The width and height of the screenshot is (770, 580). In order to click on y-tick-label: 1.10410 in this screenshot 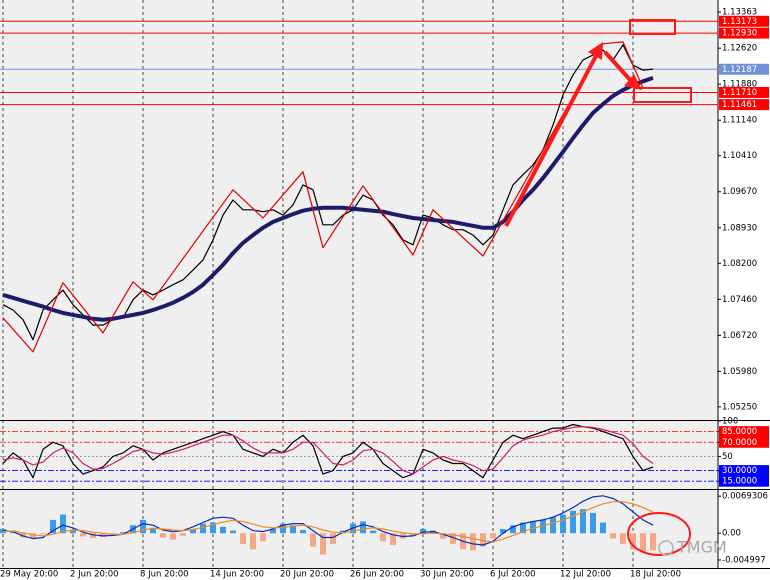, I will do `click(739, 156)`.